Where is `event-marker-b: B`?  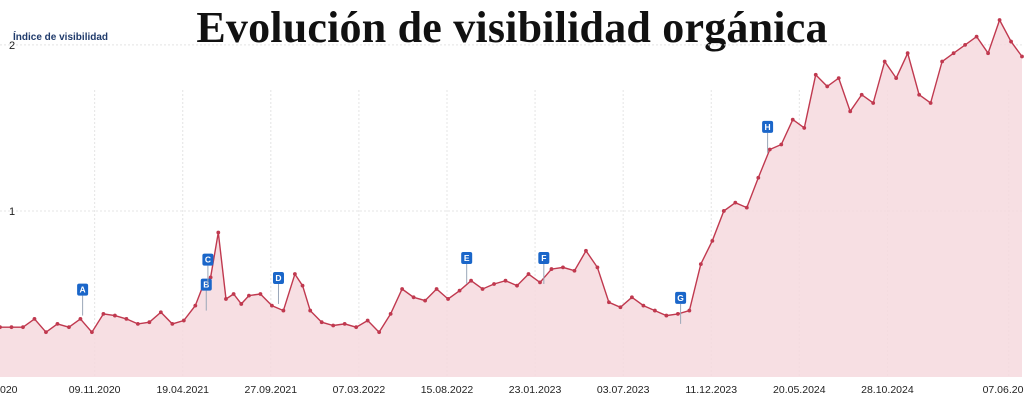 event-marker-b: B is located at coordinates (206, 294).